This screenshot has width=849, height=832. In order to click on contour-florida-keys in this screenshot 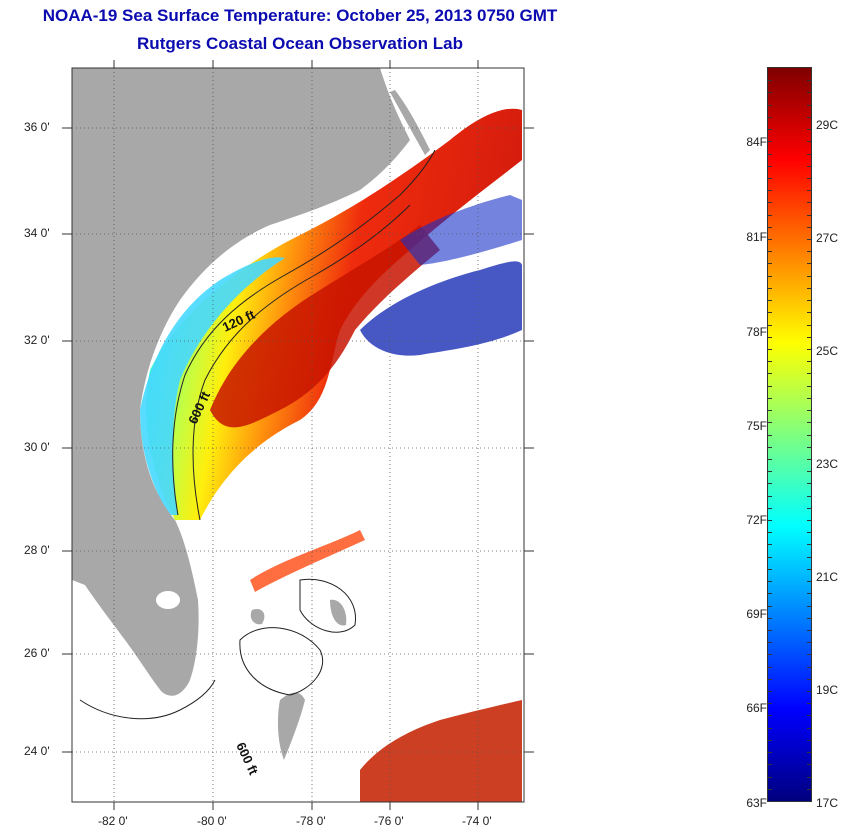, I will do `click(147, 699)`.